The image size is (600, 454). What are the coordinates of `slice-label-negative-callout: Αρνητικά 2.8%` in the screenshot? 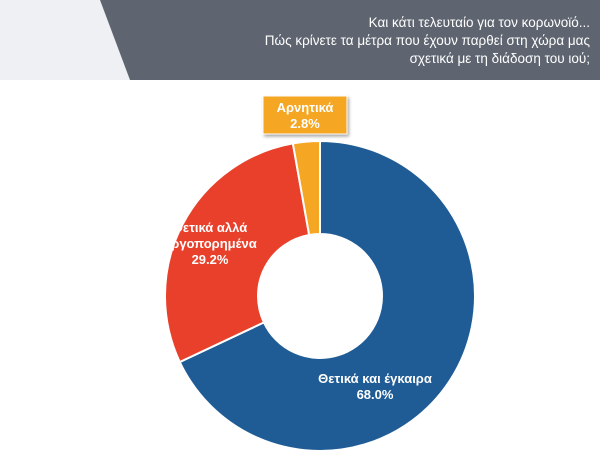 It's located at (305, 115).